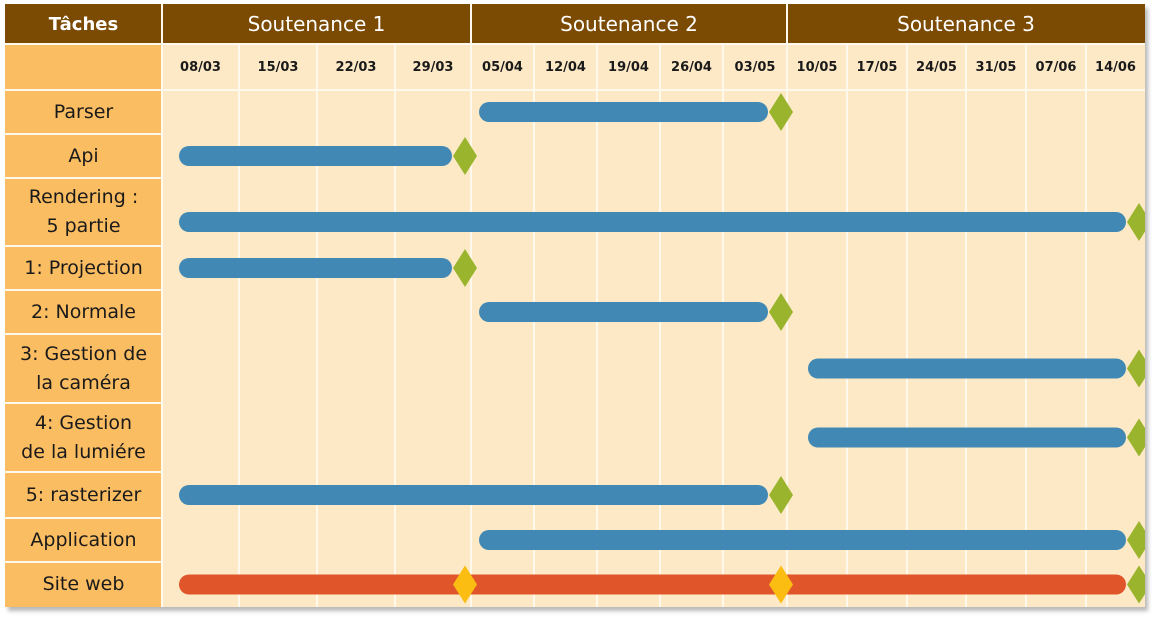 This screenshot has height=618, width=1157. Describe the element at coordinates (83, 268) in the screenshot. I see `task-label: 1: Projection` at that location.